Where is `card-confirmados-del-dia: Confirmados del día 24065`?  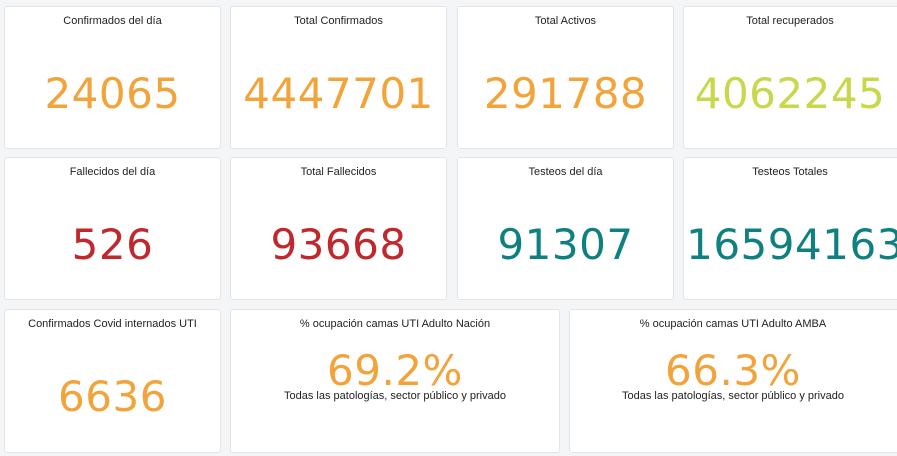 card-confirmados-del-dia: Confirmados del día 24065 is located at coordinates (112, 77).